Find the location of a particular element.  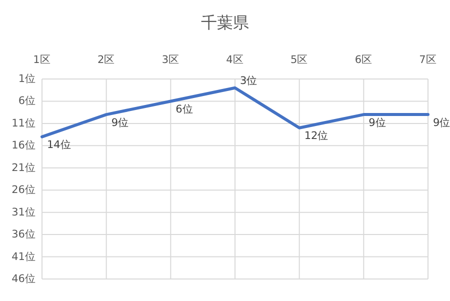

data-label: 12位 is located at coordinates (316, 136).